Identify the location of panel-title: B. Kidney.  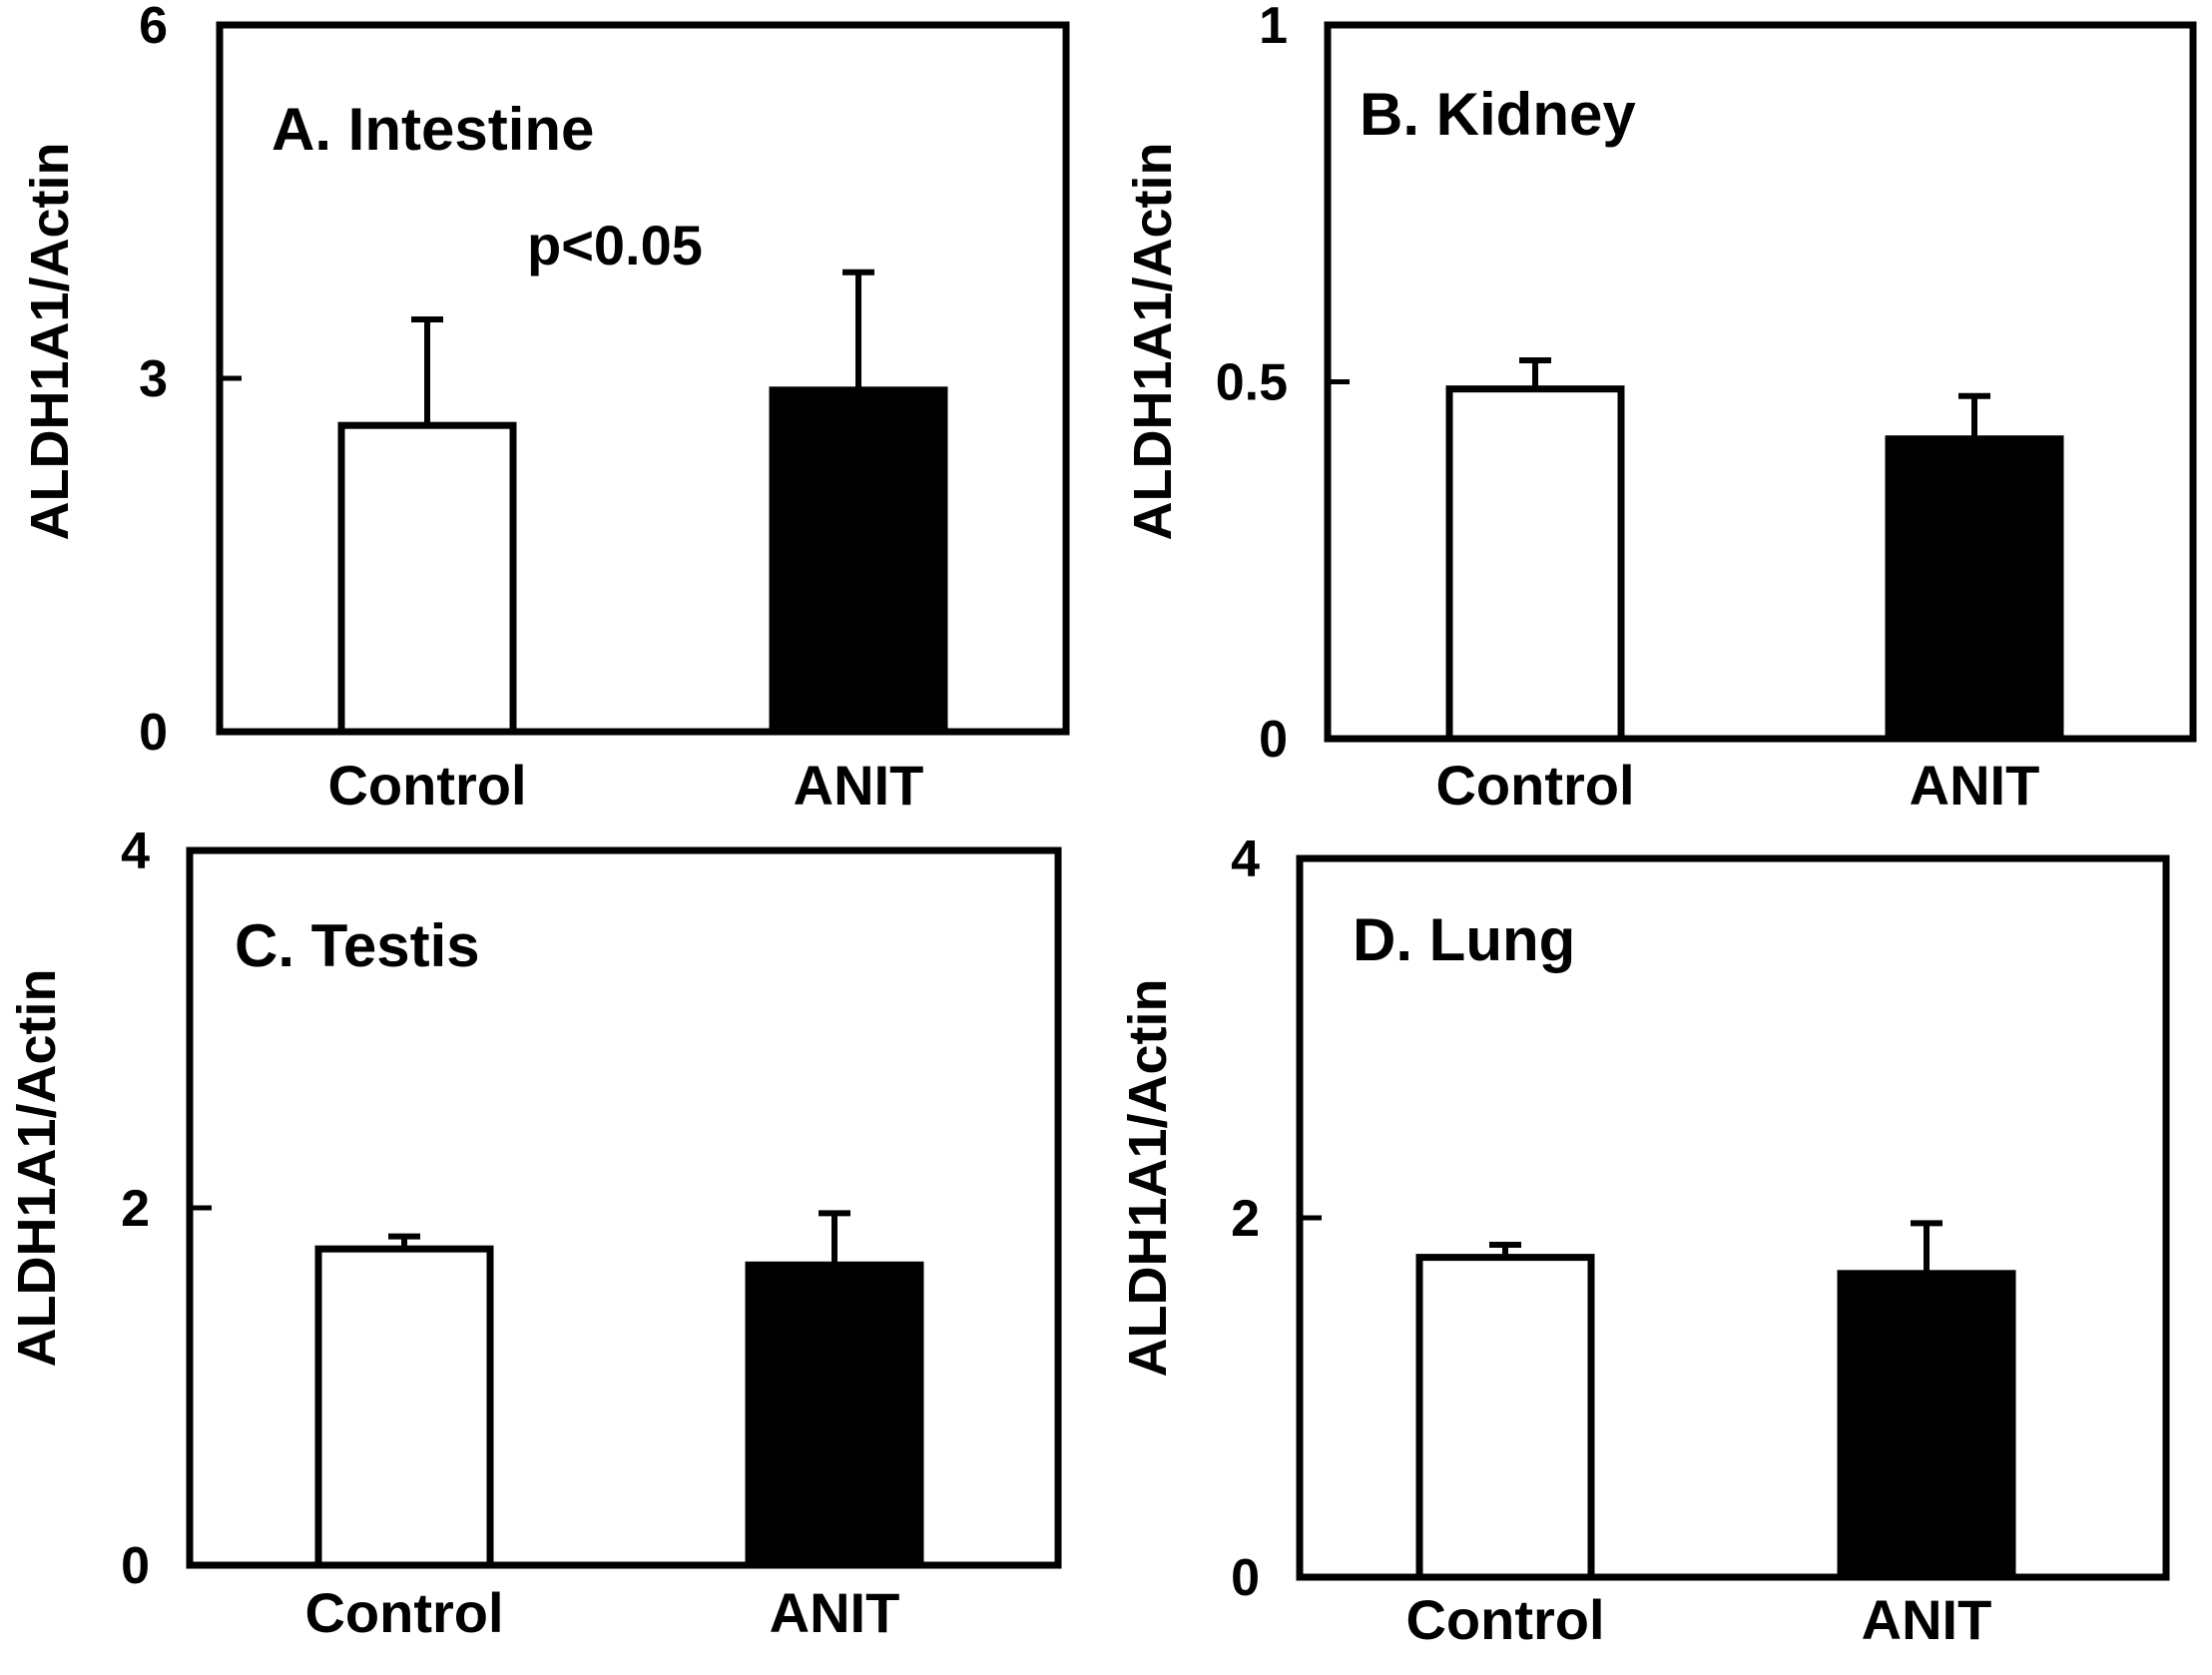
(1498, 114).